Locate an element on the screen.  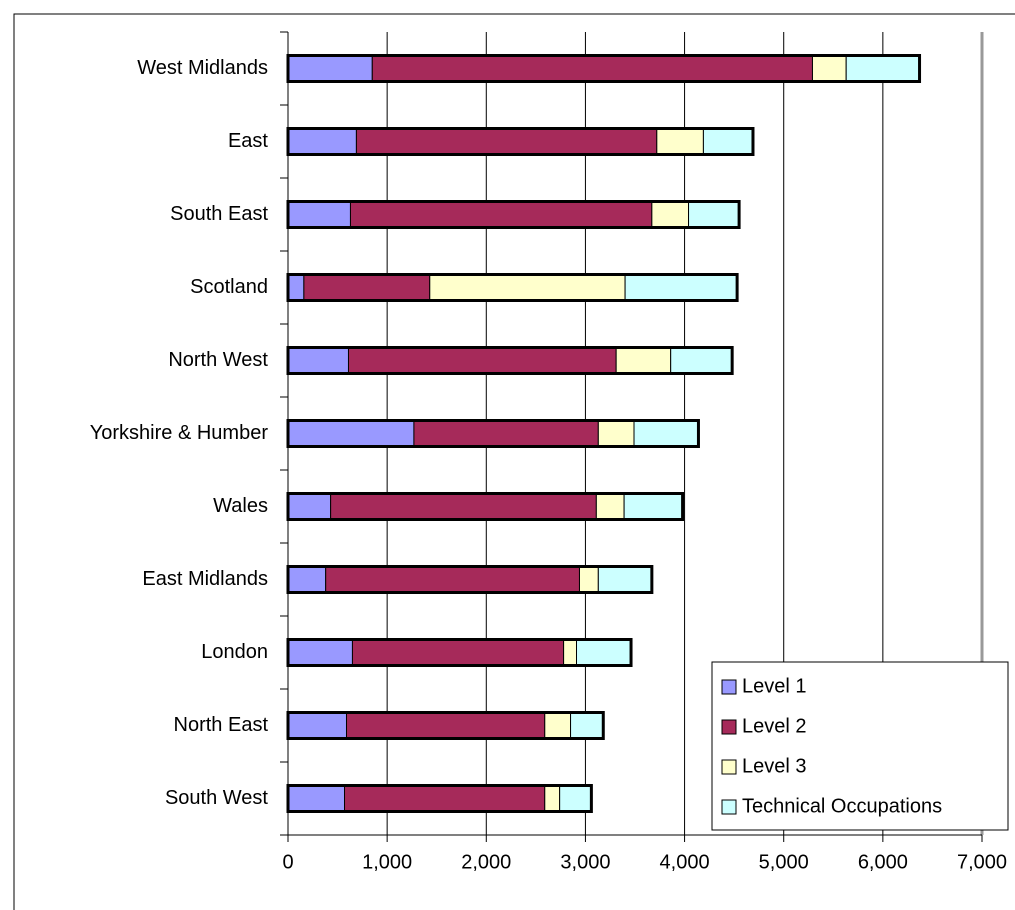
y-tick-label: North East is located at coordinates (221, 725).